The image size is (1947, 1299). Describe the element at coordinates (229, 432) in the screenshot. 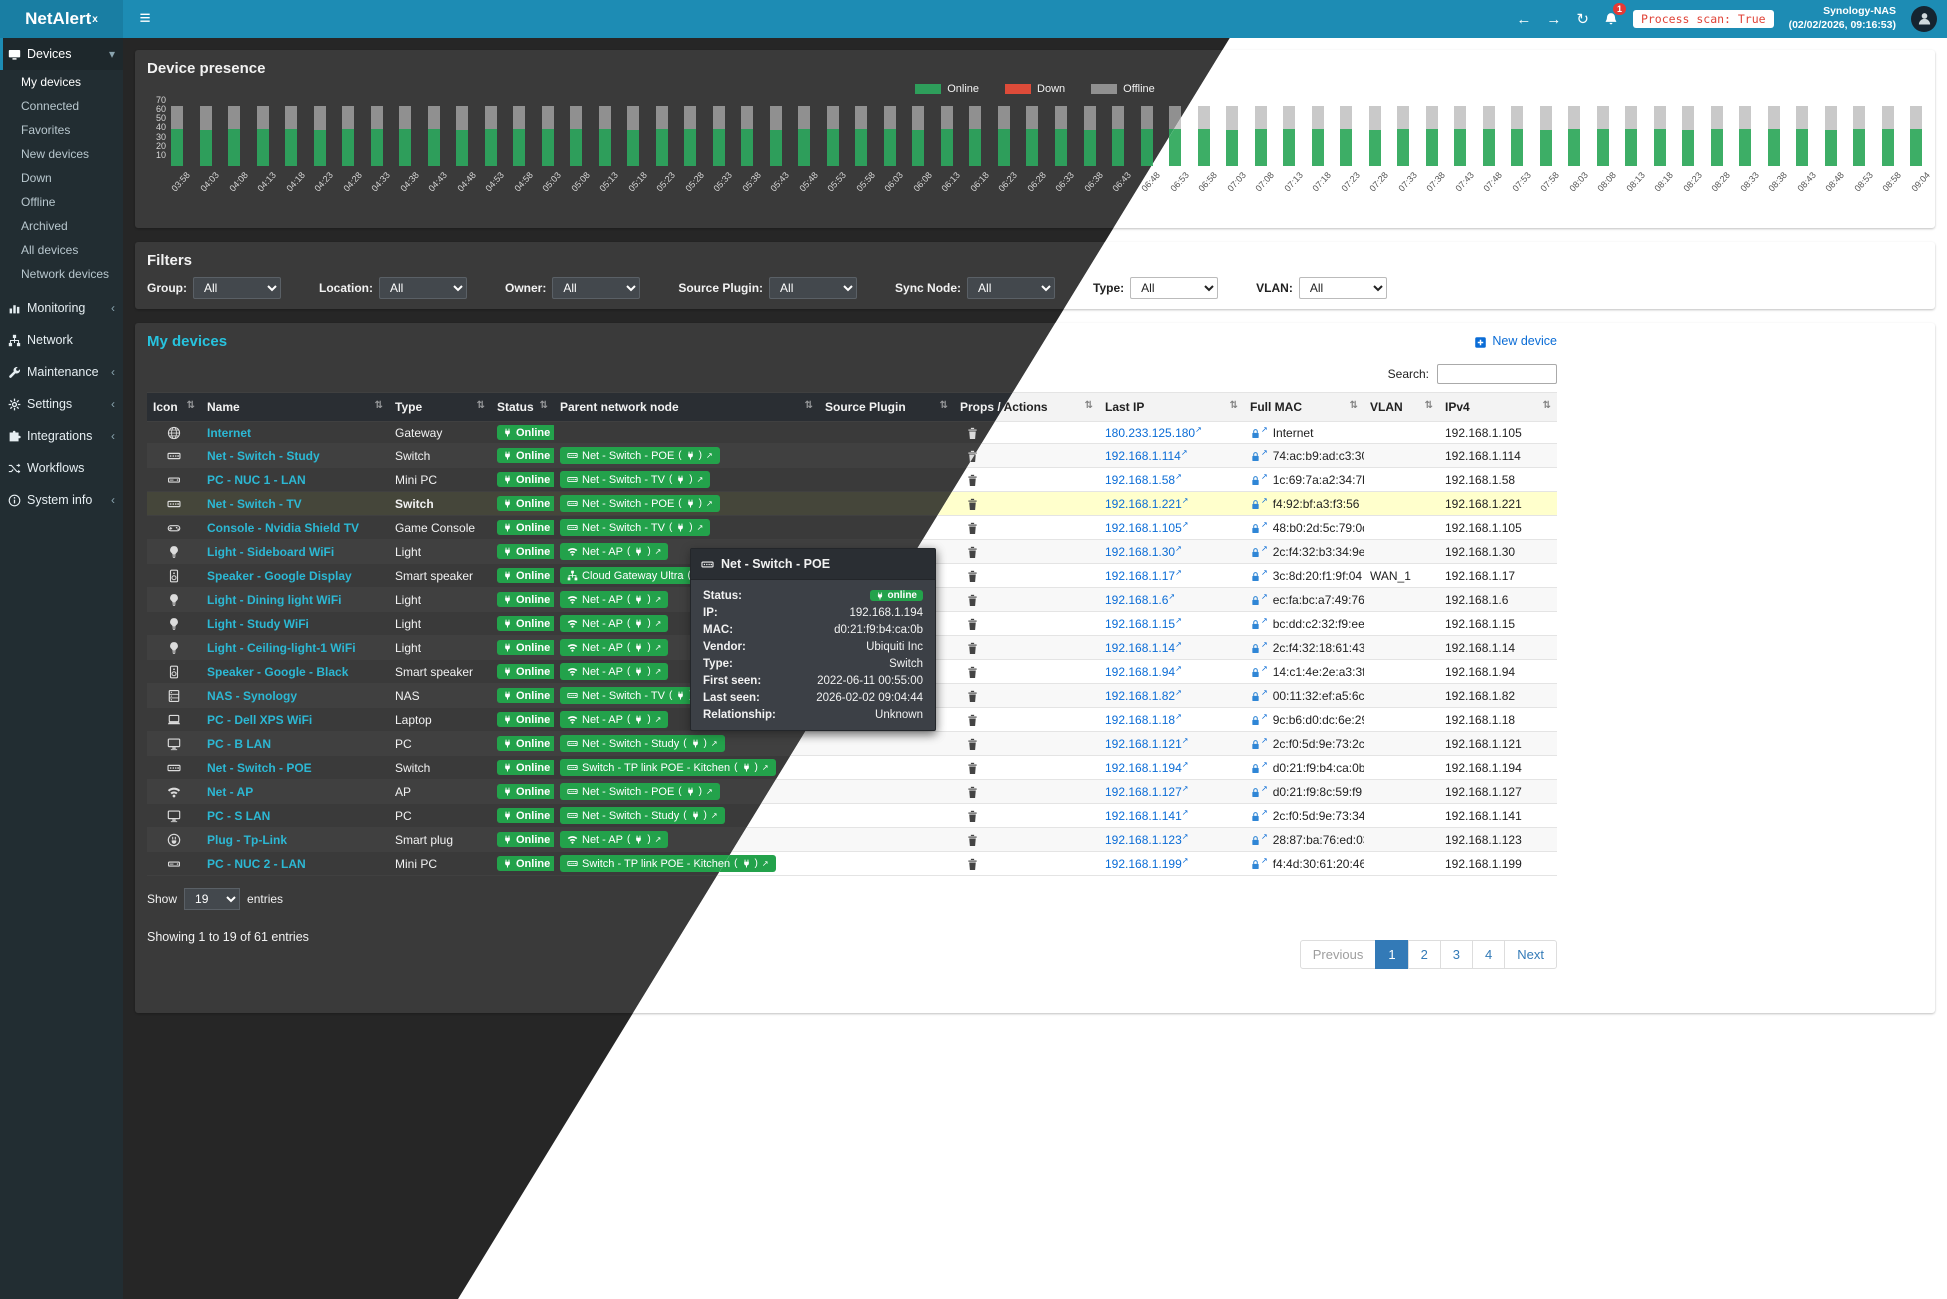

I see `device-name-link: Internet` at that location.